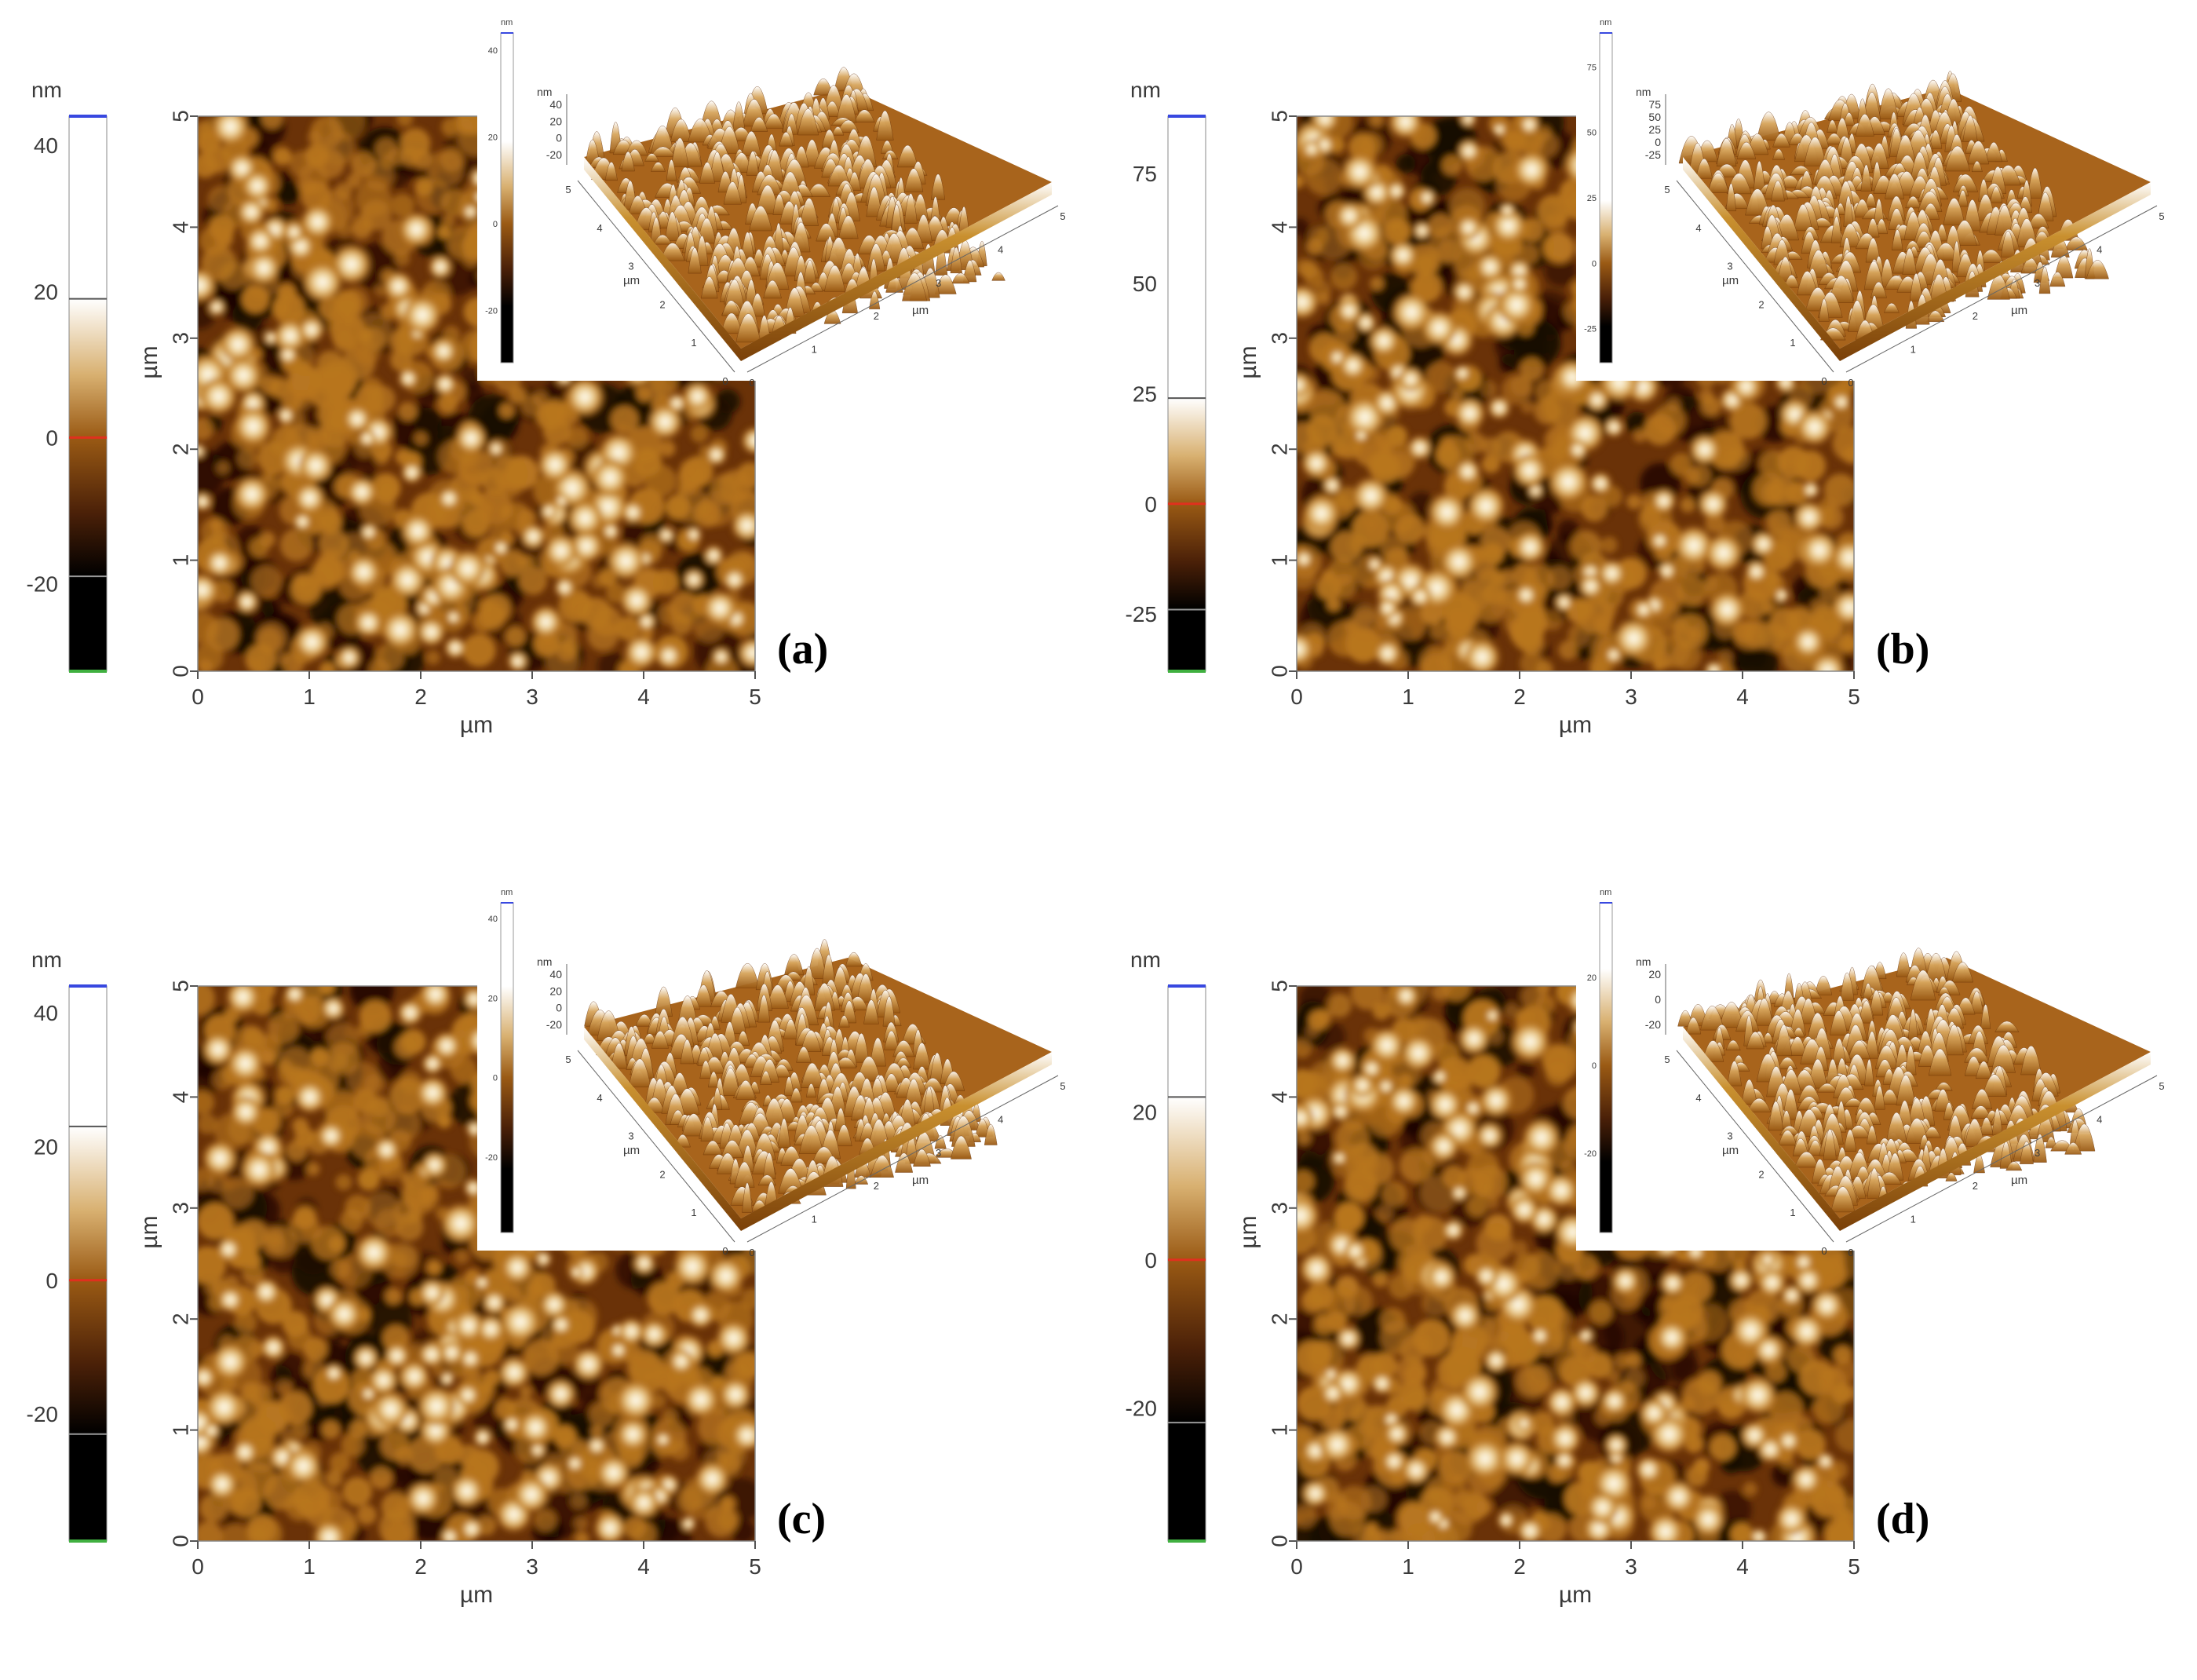  What do you see at coordinates (1279, 1208) in the screenshot?
I see `y-tick-label: 3` at bounding box center [1279, 1208].